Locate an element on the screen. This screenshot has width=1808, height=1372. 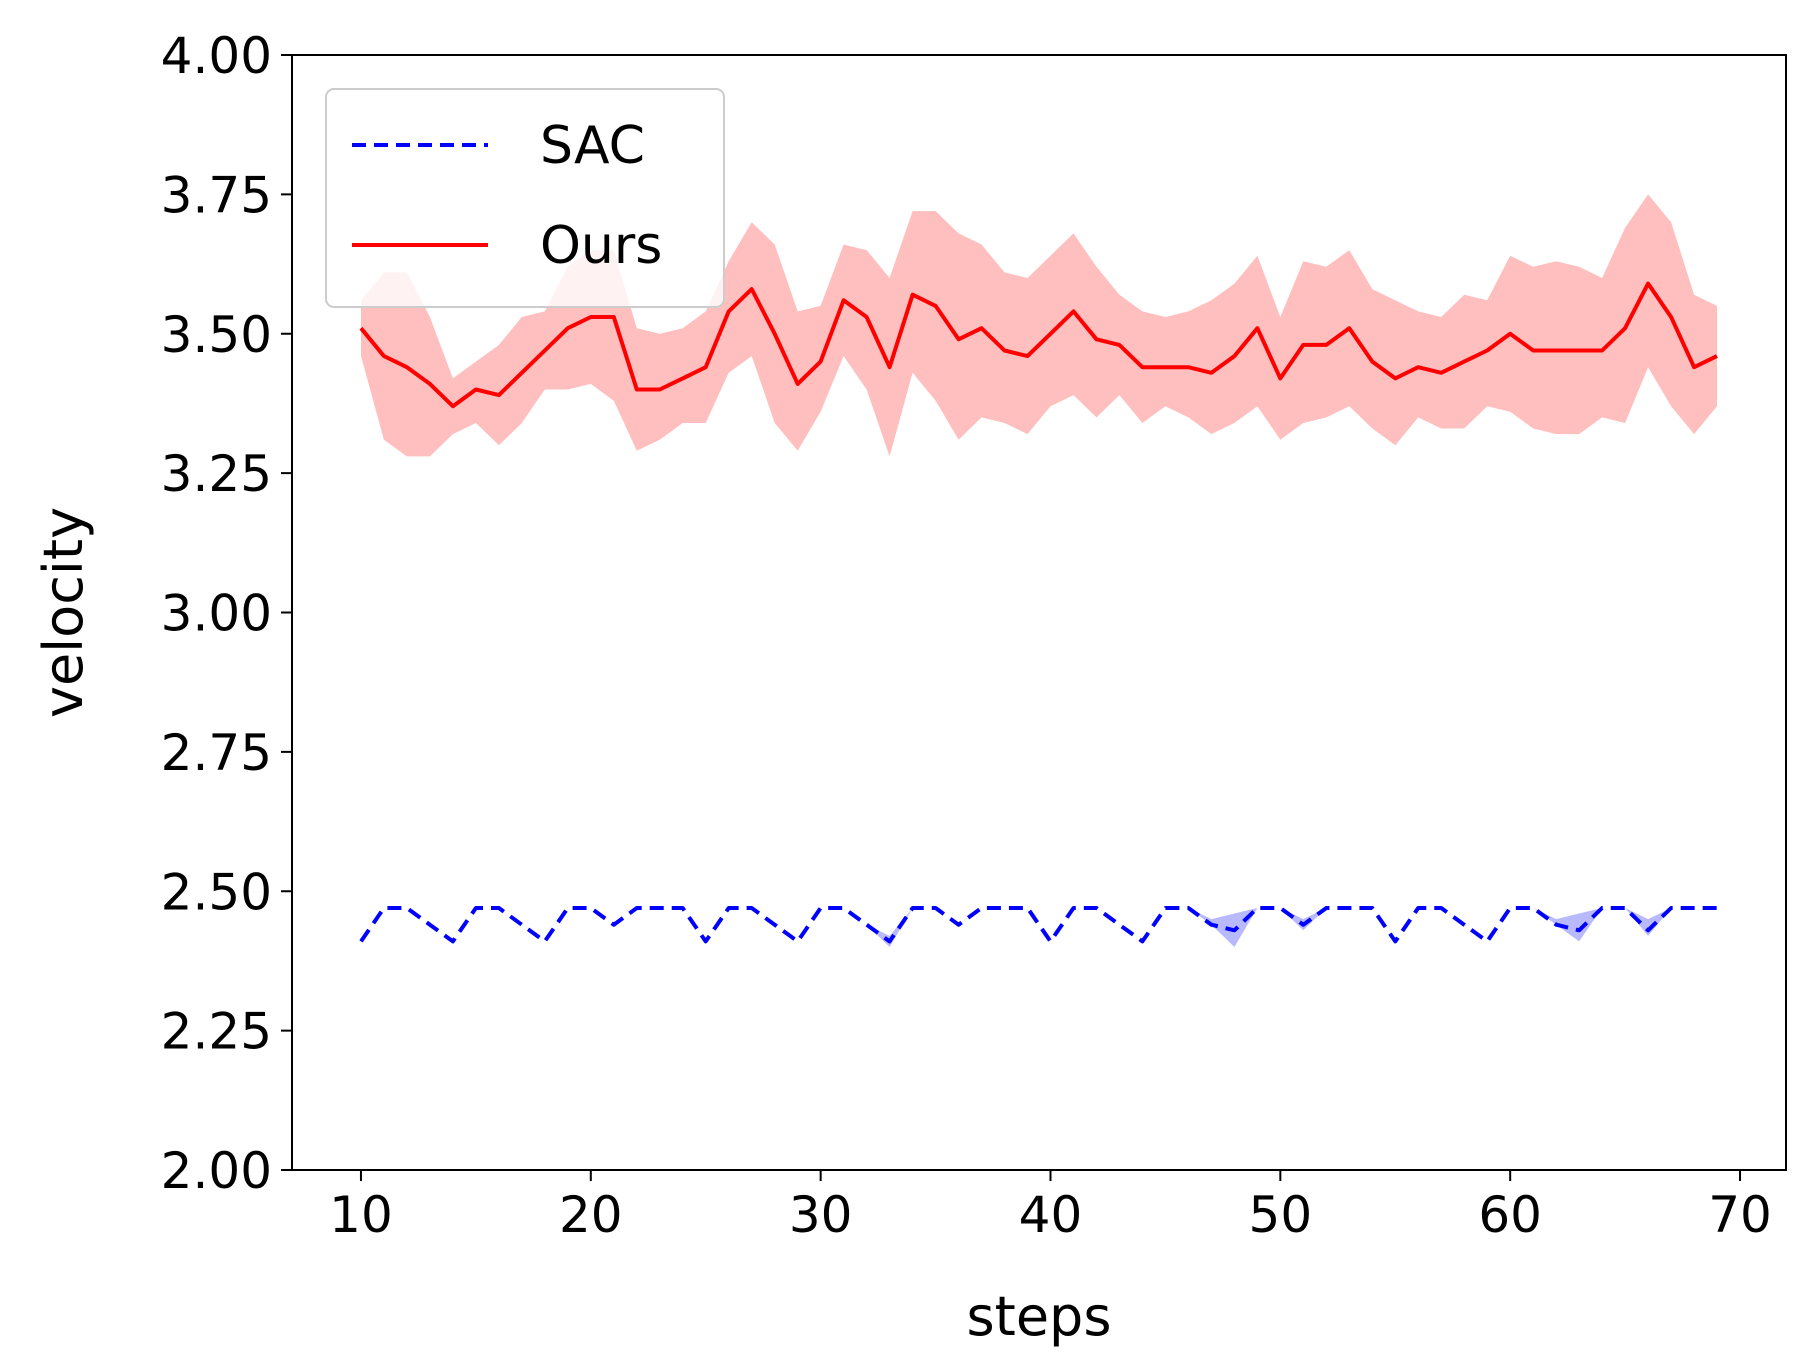
y-axis-ticks: 2.00 2.25 2.50 2.75 3.00 3.25 3.50 3.75 4.00 is located at coordinates (226, 613).